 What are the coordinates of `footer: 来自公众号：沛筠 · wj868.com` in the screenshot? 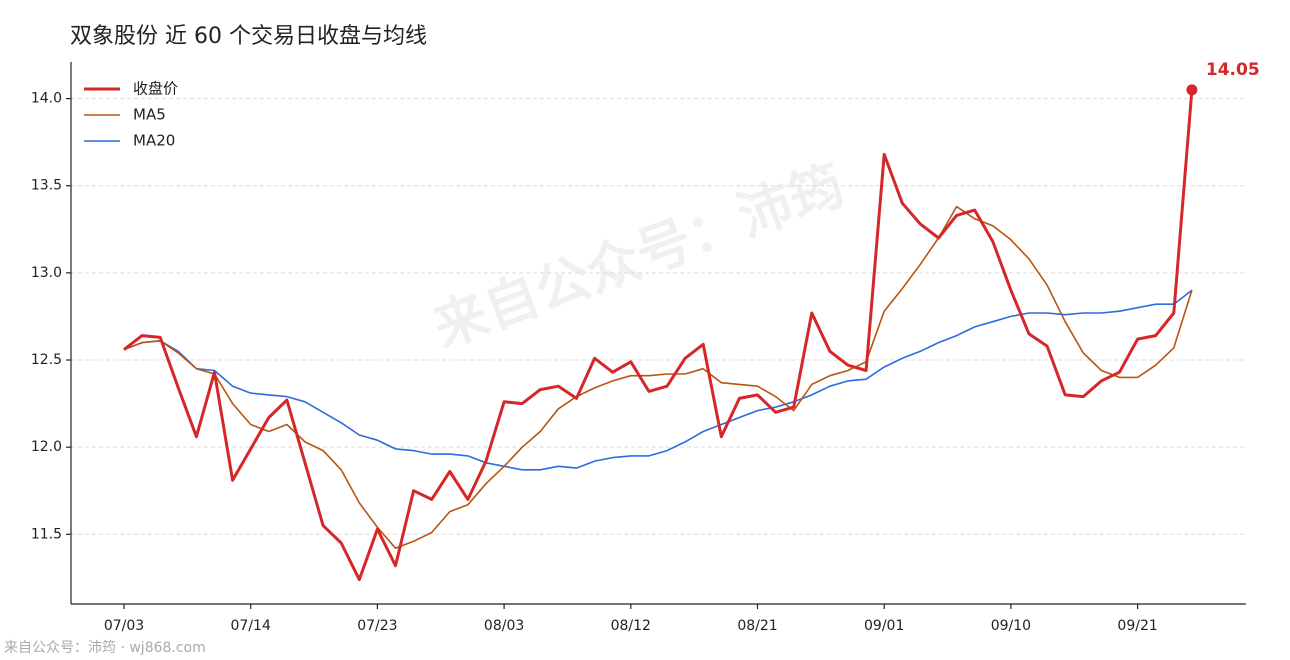 It's located at (105, 647).